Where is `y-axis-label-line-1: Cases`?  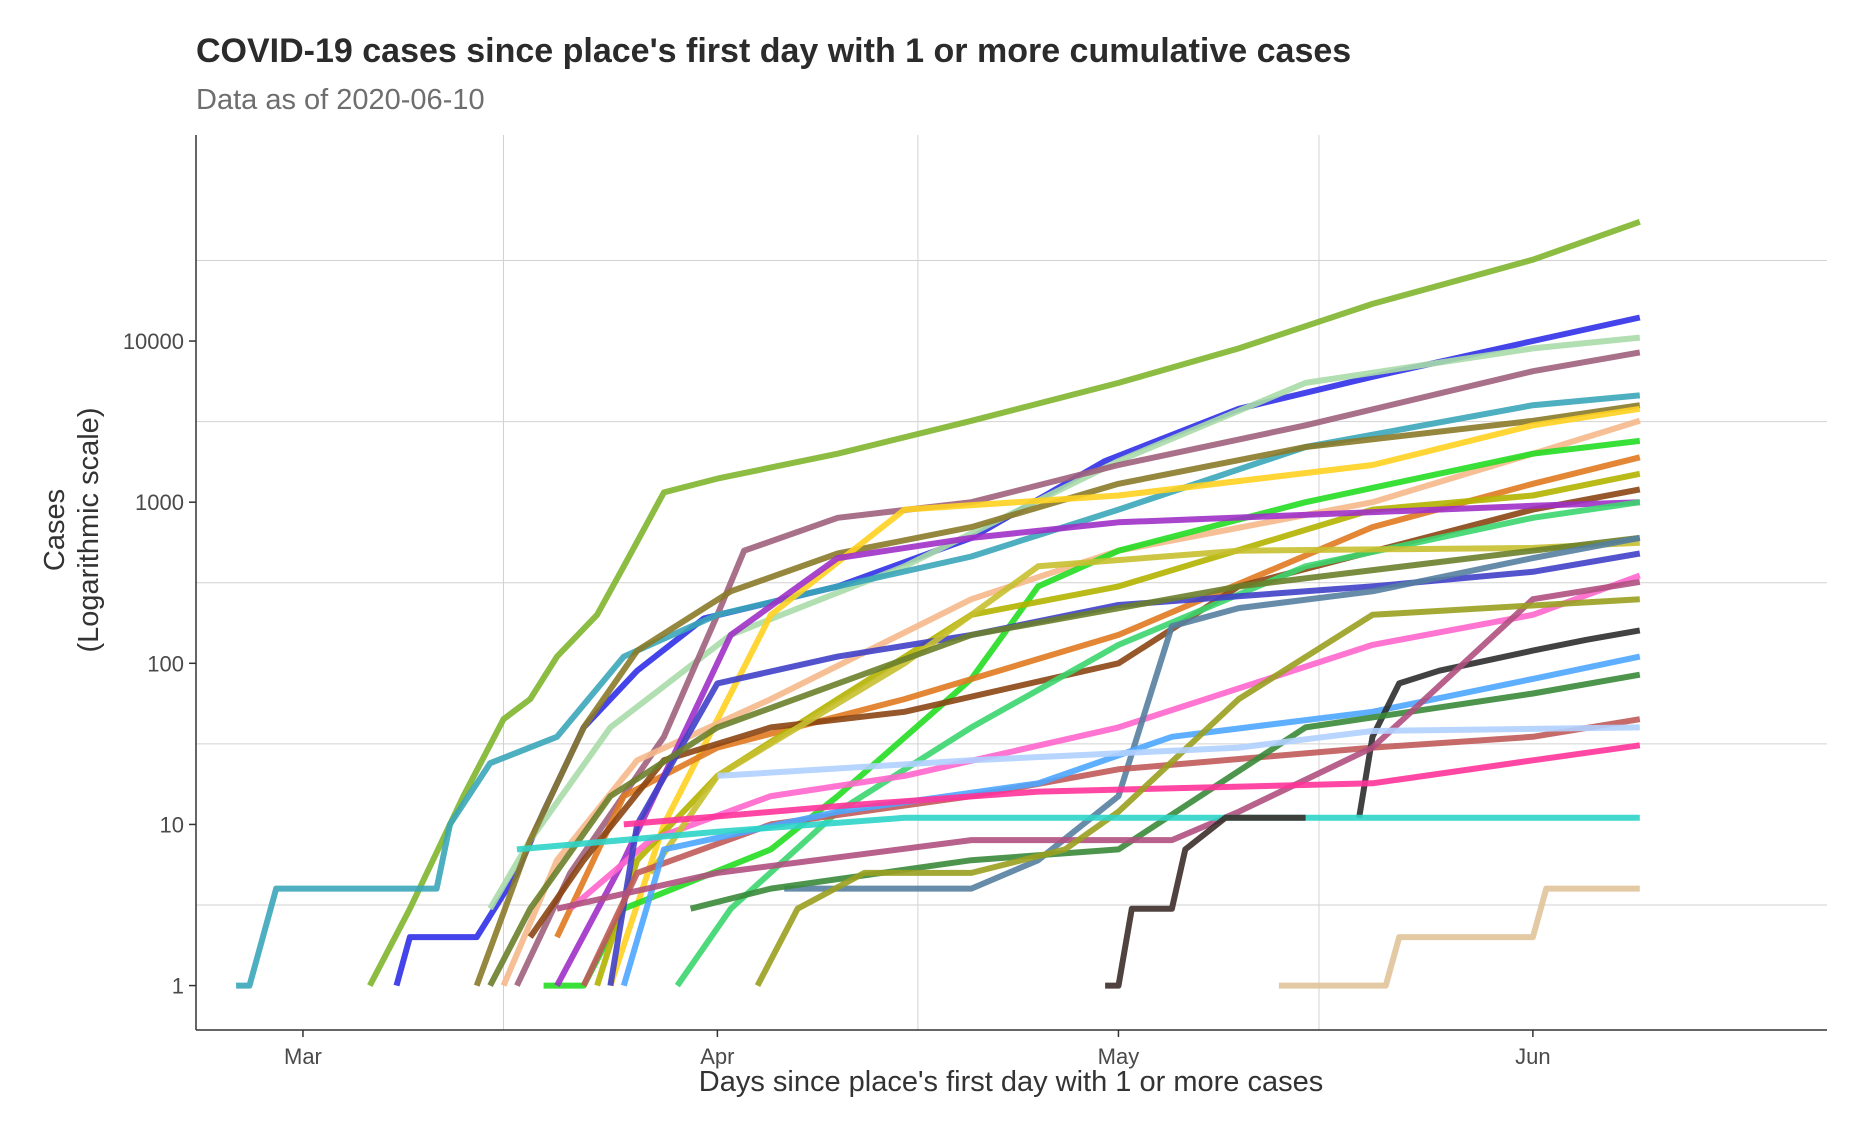 y-axis-label-line-1: Cases is located at coordinates (55, 530).